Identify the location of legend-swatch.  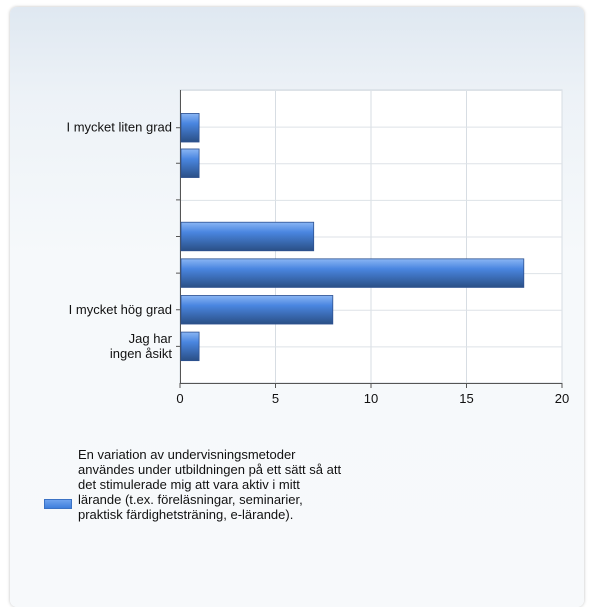
(58, 504).